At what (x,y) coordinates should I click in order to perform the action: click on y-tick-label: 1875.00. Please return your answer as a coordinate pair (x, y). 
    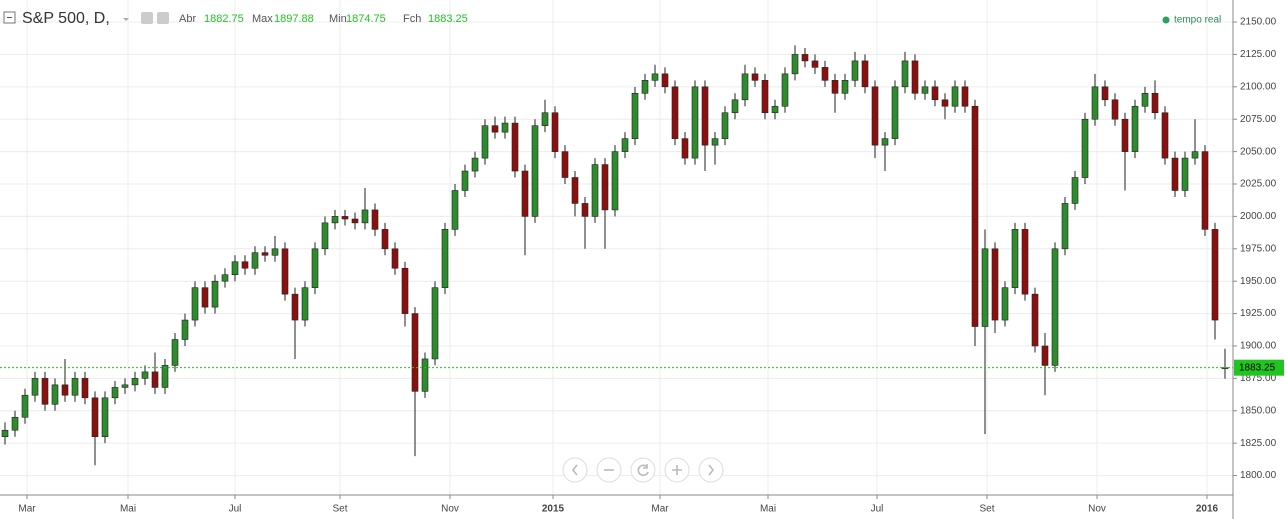
    Looking at the image, I should click on (1258, 378).